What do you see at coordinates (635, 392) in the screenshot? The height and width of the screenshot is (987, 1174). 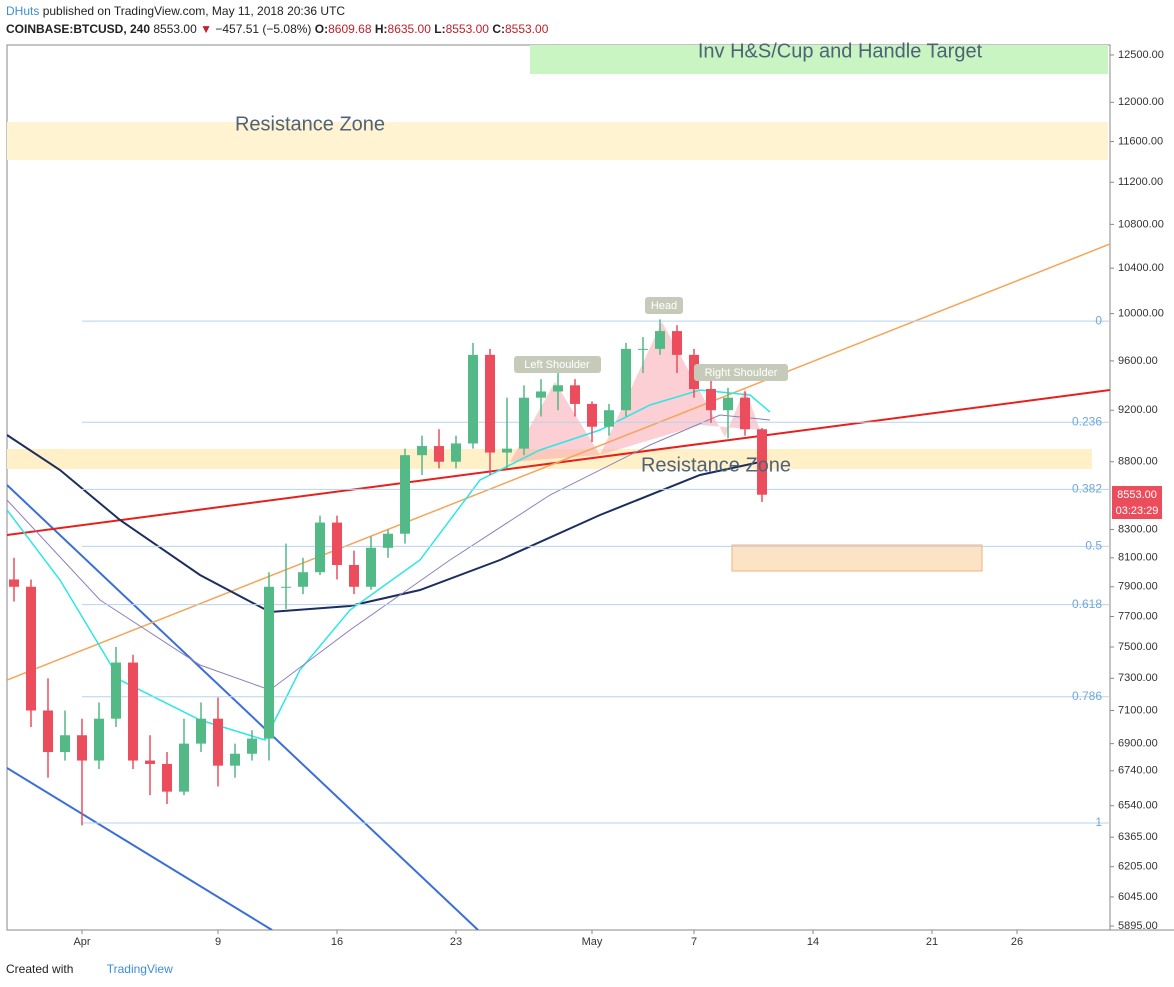 I see `pattern-fill` at bounding box center [635, 392].